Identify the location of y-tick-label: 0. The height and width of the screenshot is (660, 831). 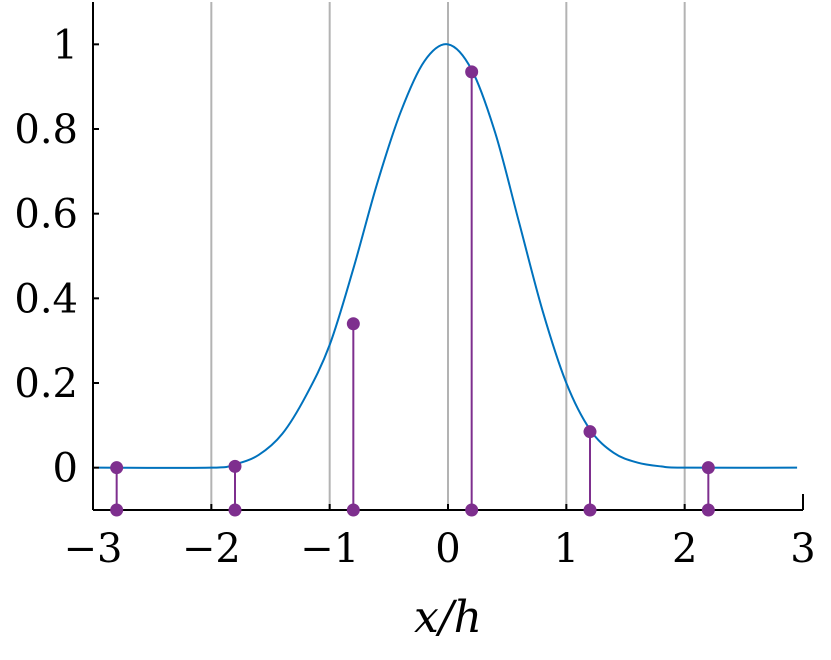
(65, 469).